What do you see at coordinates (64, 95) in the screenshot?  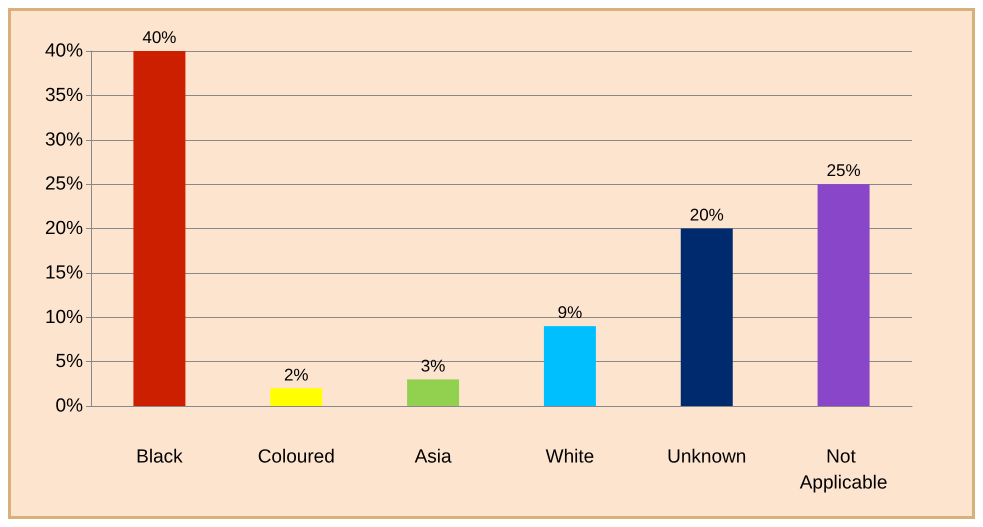 I see `y-tick-label: 35%` at bounding box center [64, 95].